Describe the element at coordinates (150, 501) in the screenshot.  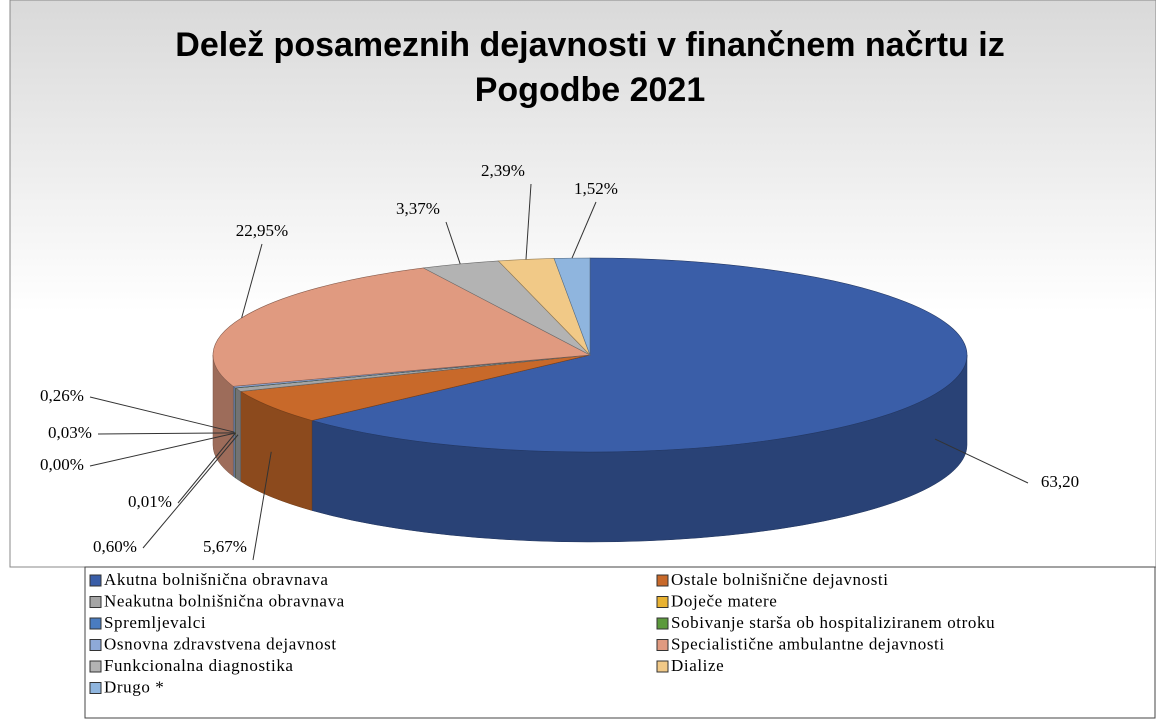
I see `data-label: 0,01%` at that location.